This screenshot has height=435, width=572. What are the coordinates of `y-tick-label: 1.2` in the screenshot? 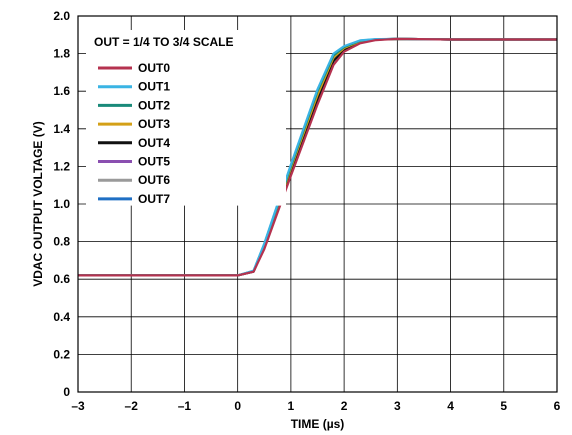 It's located at (61, 166).